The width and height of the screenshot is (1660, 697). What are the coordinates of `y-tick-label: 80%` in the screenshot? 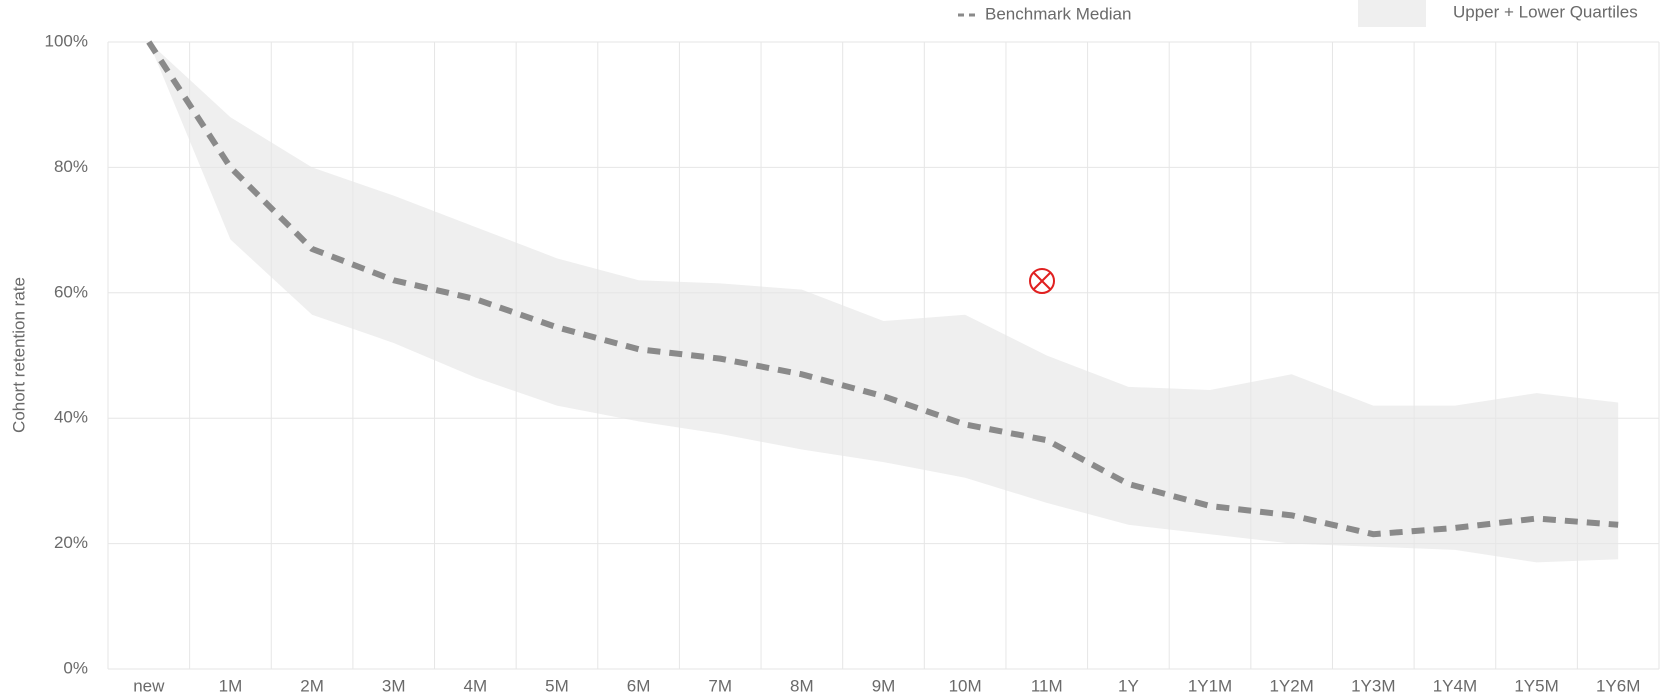 It's located at (71, 166).